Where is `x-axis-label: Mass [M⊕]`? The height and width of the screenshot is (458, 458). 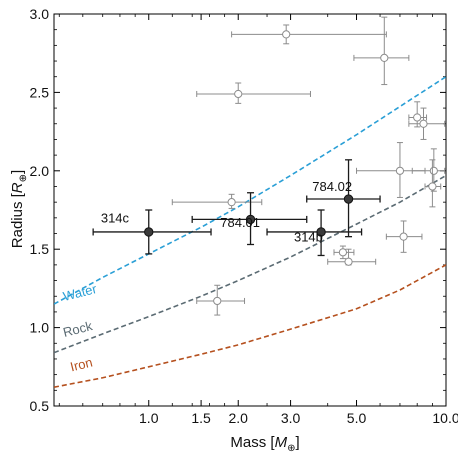
x-axis-label: Mass [M⊕] is located at coordinates (264, 444).